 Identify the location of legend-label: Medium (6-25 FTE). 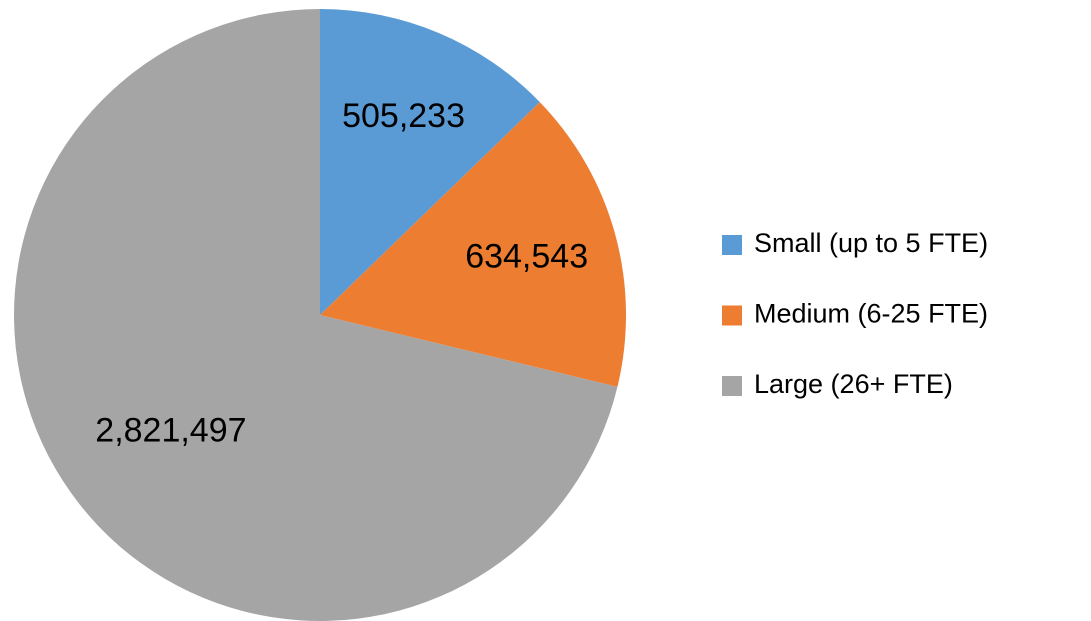
(871, 314).